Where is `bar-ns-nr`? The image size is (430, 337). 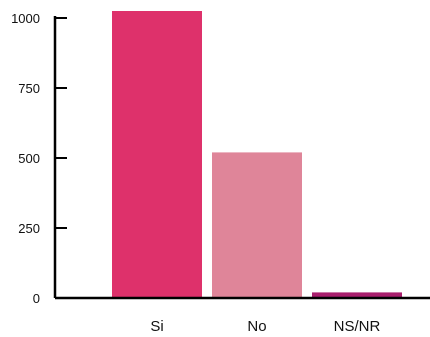
bar-ns-nr is located at coordinates (357, 295).